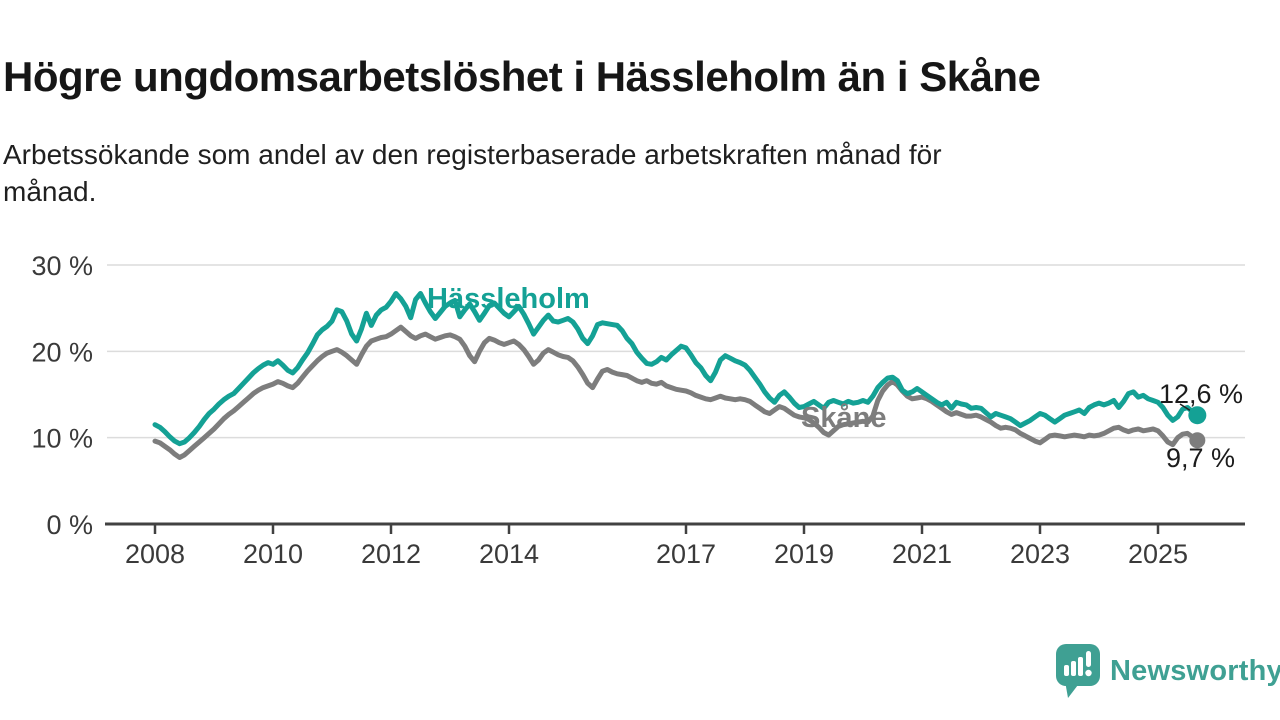 This screenshot has width=1280, height=720. What do you see at coordinates (391, 554) in the screenshot?
I see `x-tick-label: 2012` at bounding box center [391, 554].